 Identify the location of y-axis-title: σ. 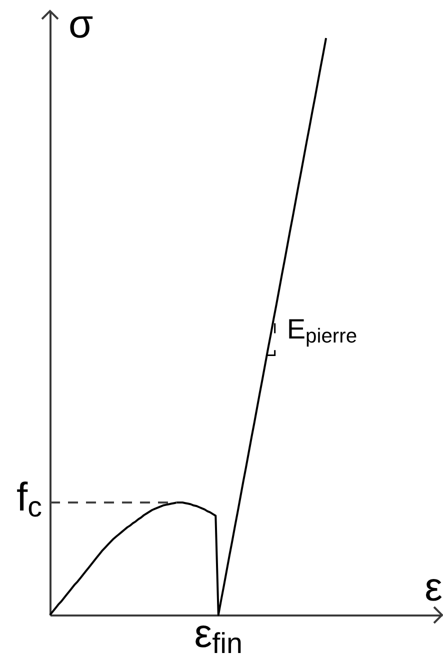
(81, 24).